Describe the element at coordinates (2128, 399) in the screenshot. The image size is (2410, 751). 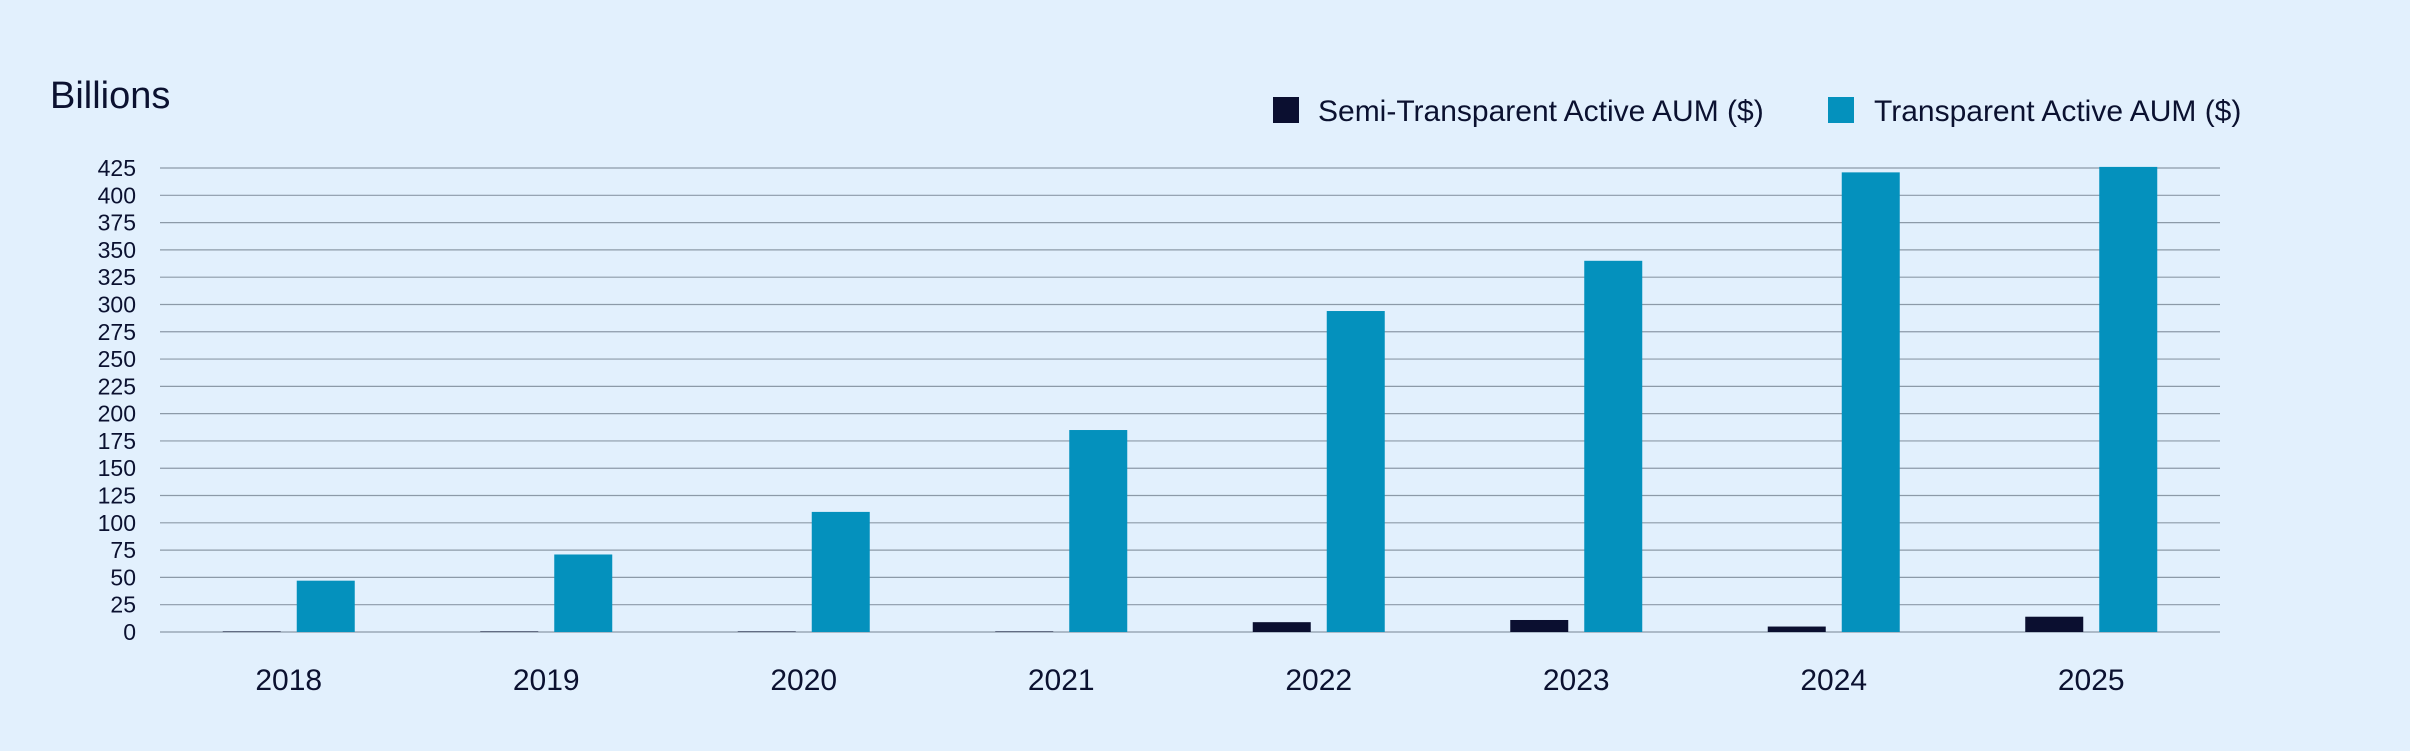
I see `bar-transparent-2025` at that location.